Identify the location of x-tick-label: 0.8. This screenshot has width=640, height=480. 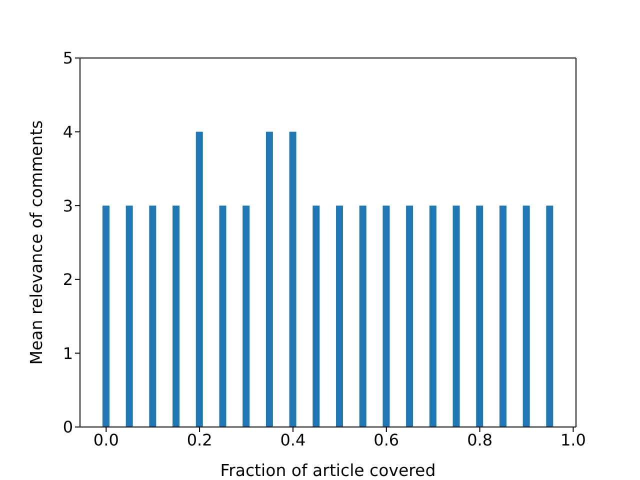
(480, 440).